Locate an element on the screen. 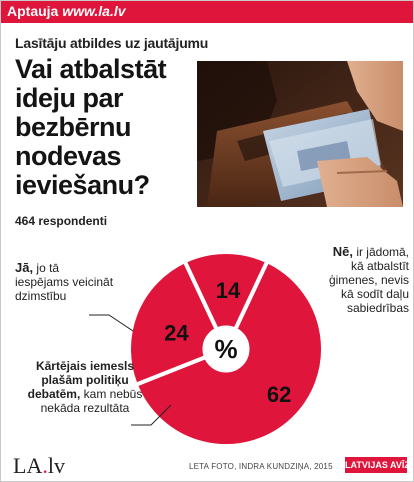  value-labels: 62 24 14 is located at coordinates (227, 342).